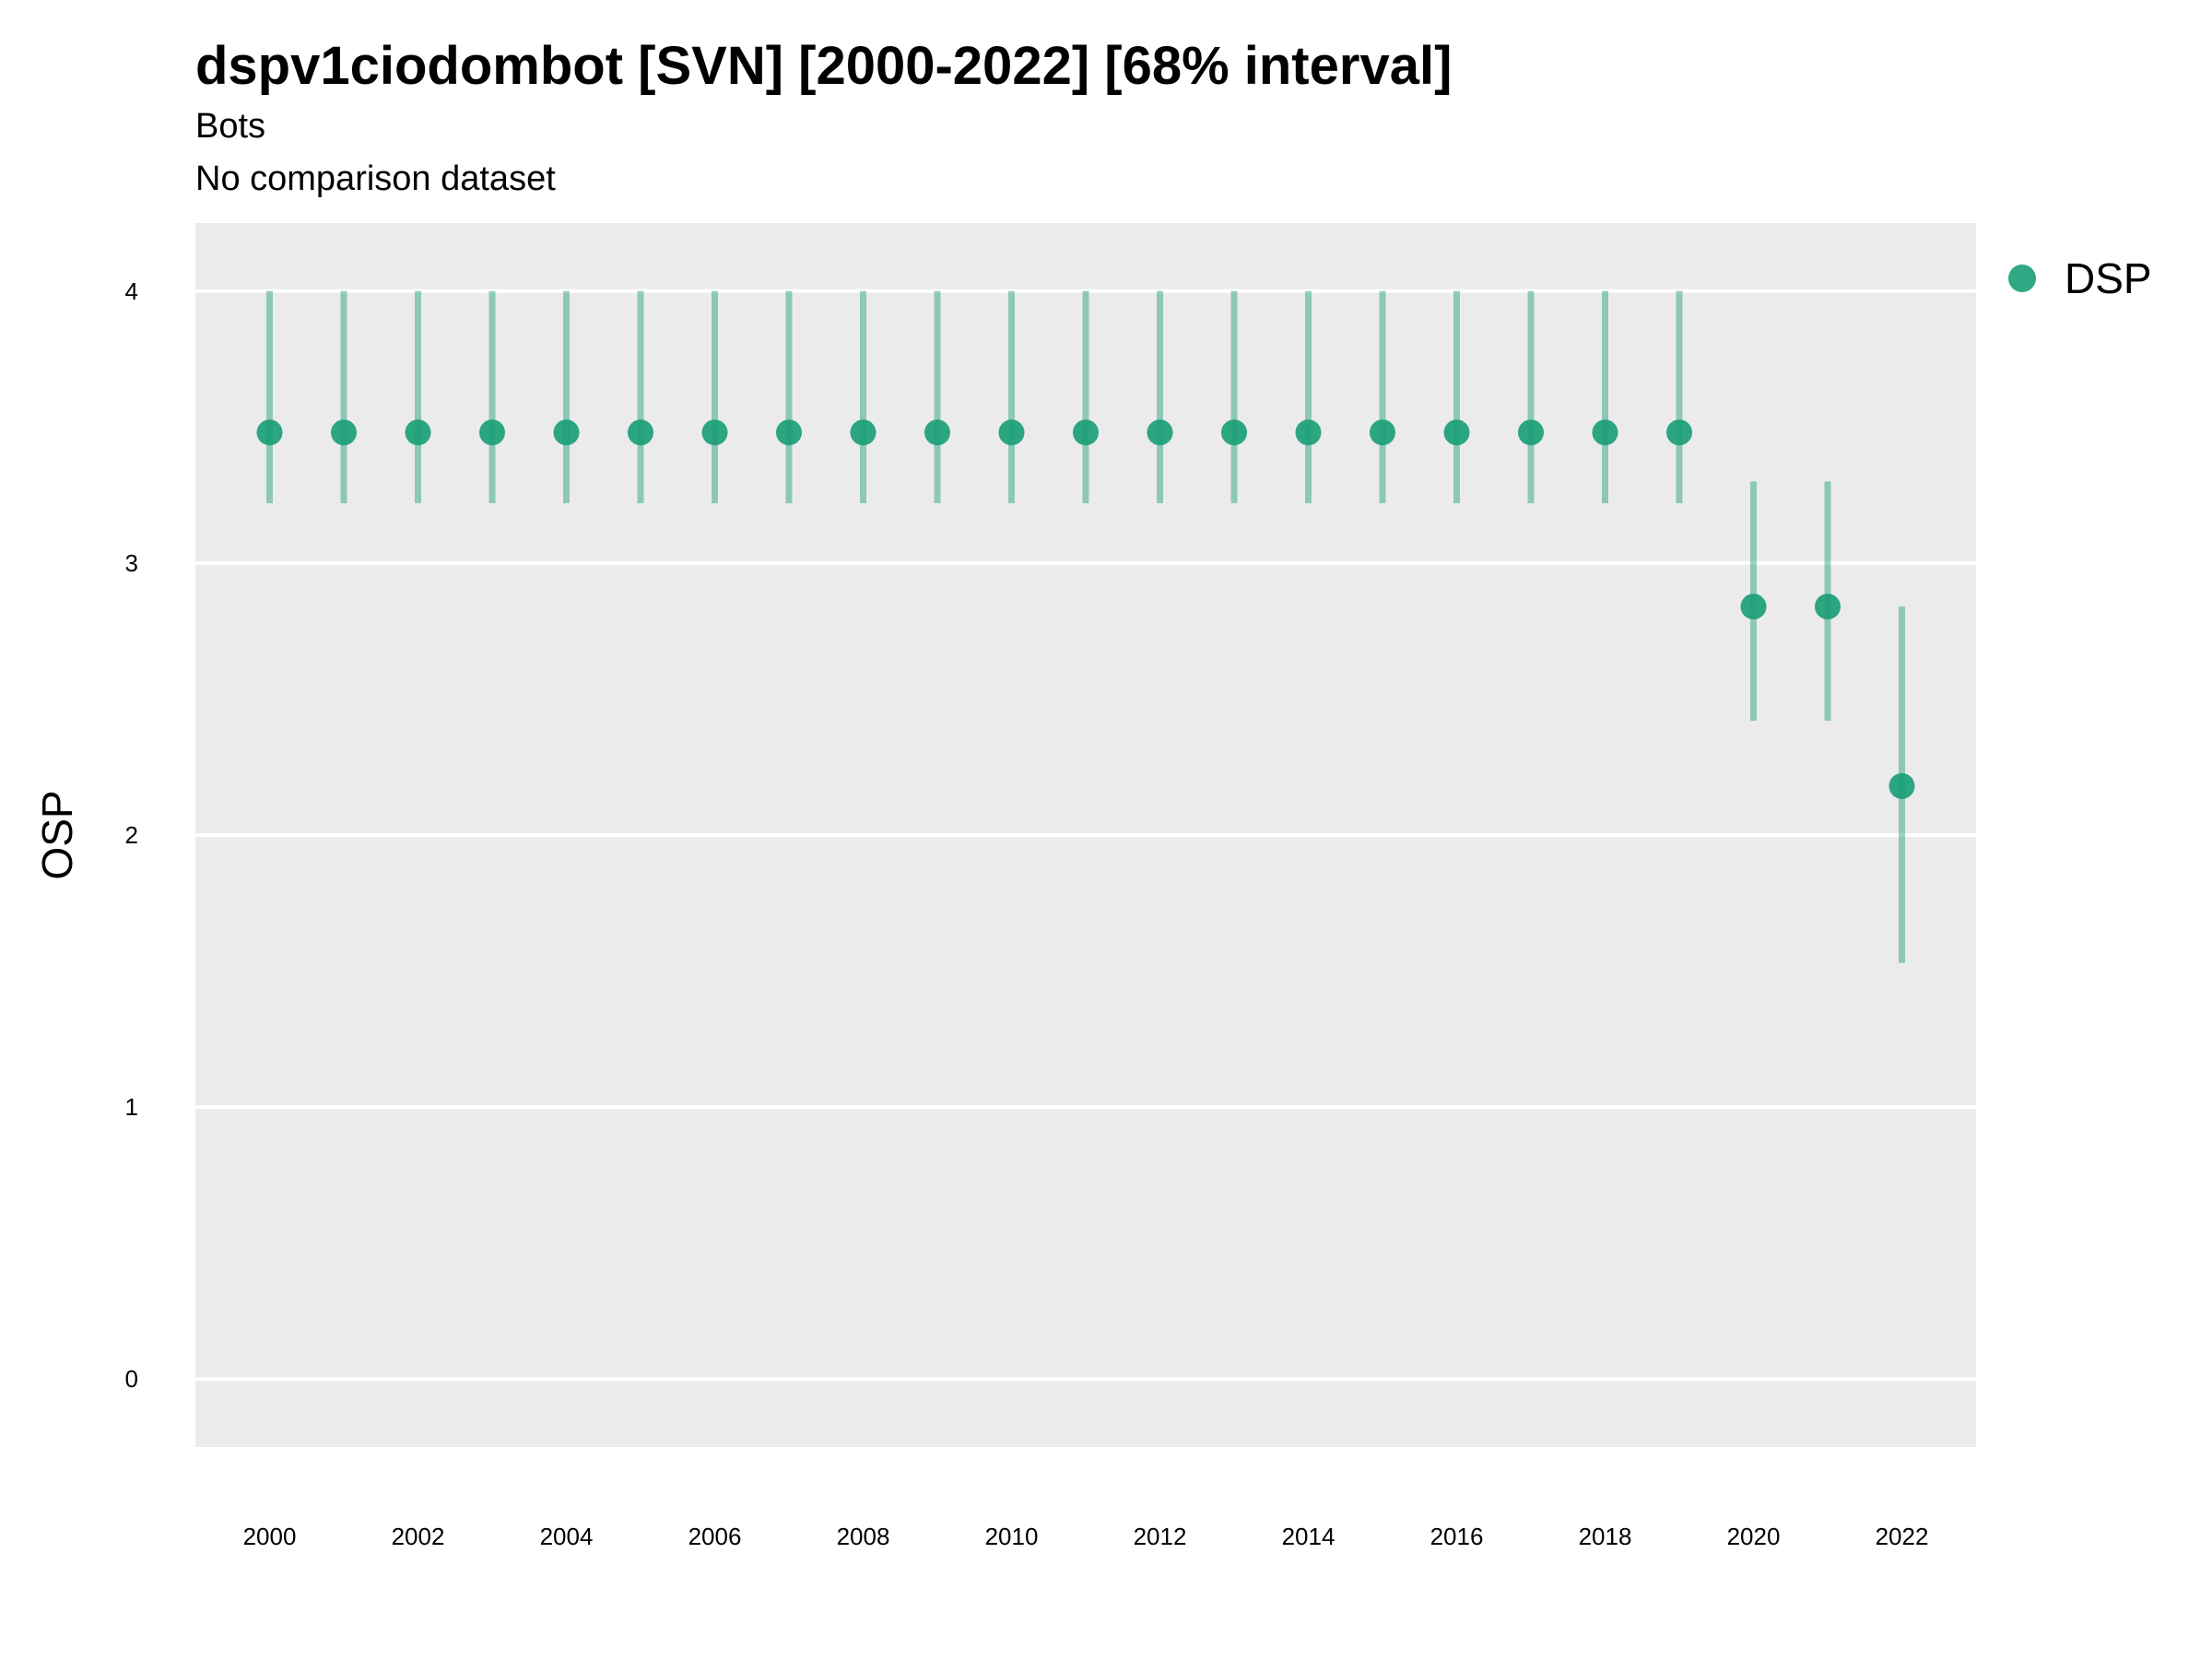  Describe the element at coordinates (2022, 278) in the screenshot. I see `legend-swatch-dsp` at that location.